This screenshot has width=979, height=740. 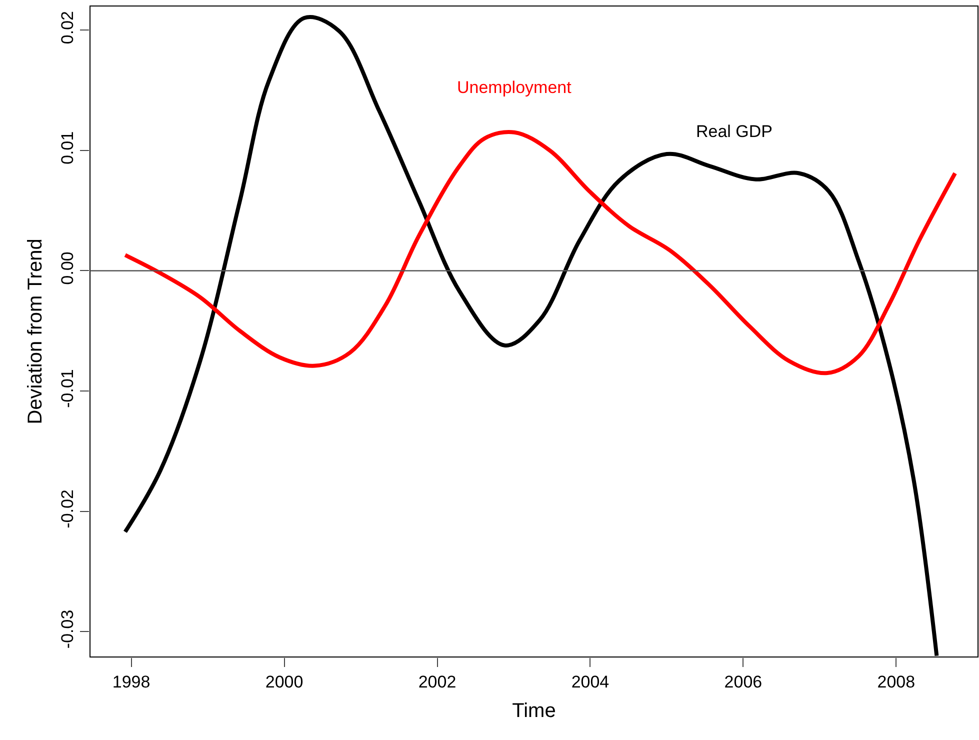 I want to click on y-axis-title: Deviation from Trend, so click(x=35, y=331).